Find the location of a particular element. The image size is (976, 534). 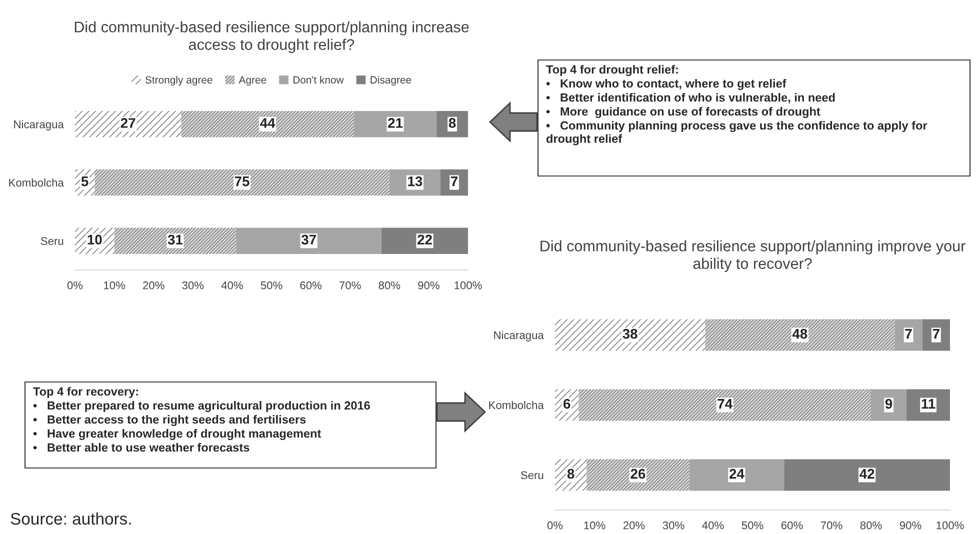

text: • Better able to use weather forecasts is located at coordinates (141, 447).